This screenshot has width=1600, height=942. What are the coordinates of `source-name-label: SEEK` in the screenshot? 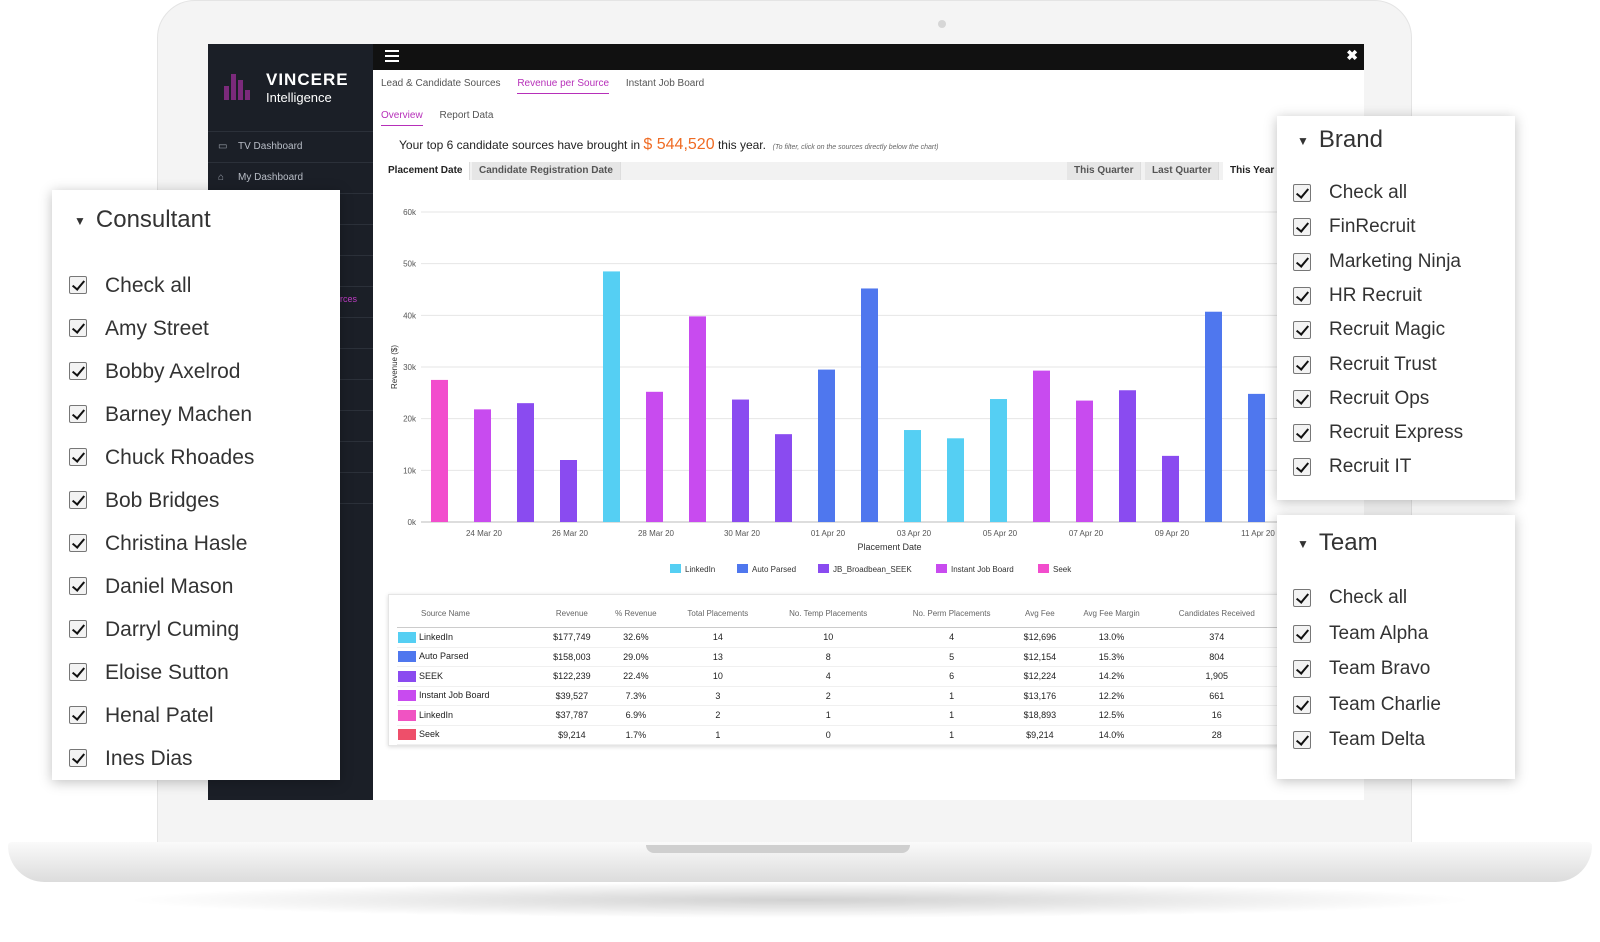 It's located at (431, 675).